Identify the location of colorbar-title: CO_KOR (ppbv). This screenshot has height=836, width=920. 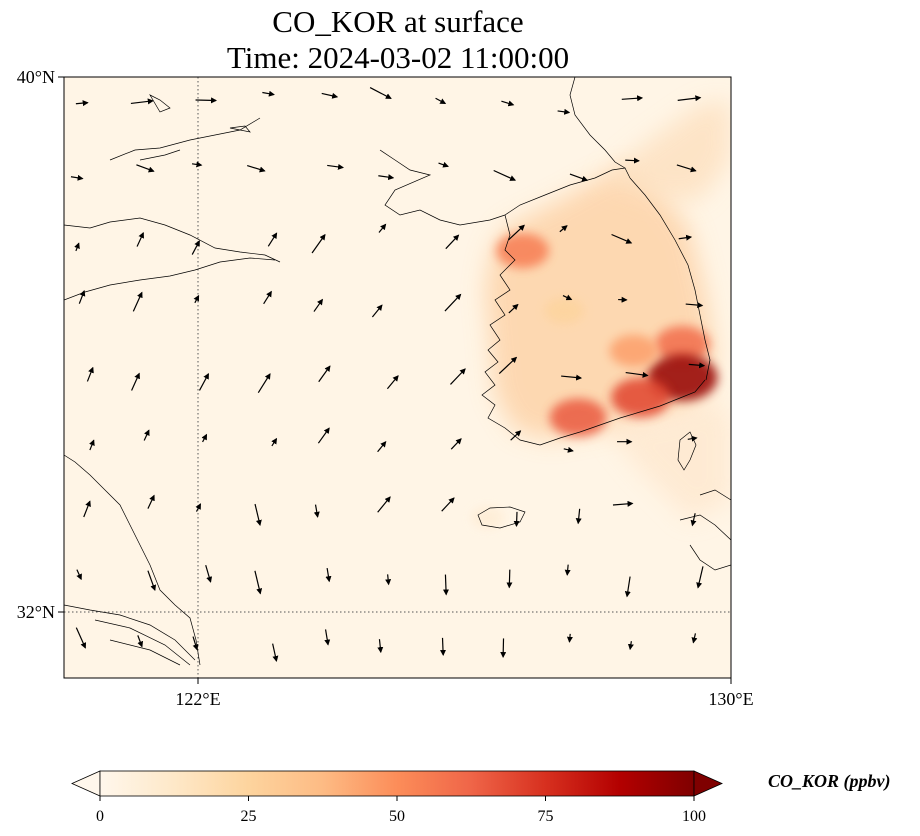
(829, 781).